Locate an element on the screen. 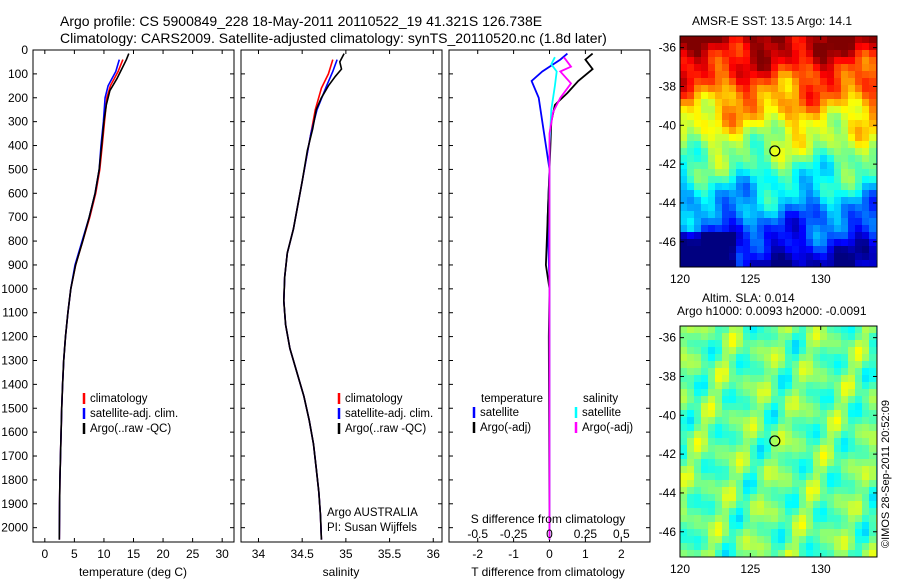 This screenshot has height=580, width=900. salinity-diff-tick-label: 0.25 is located at coordinates (586, 534).